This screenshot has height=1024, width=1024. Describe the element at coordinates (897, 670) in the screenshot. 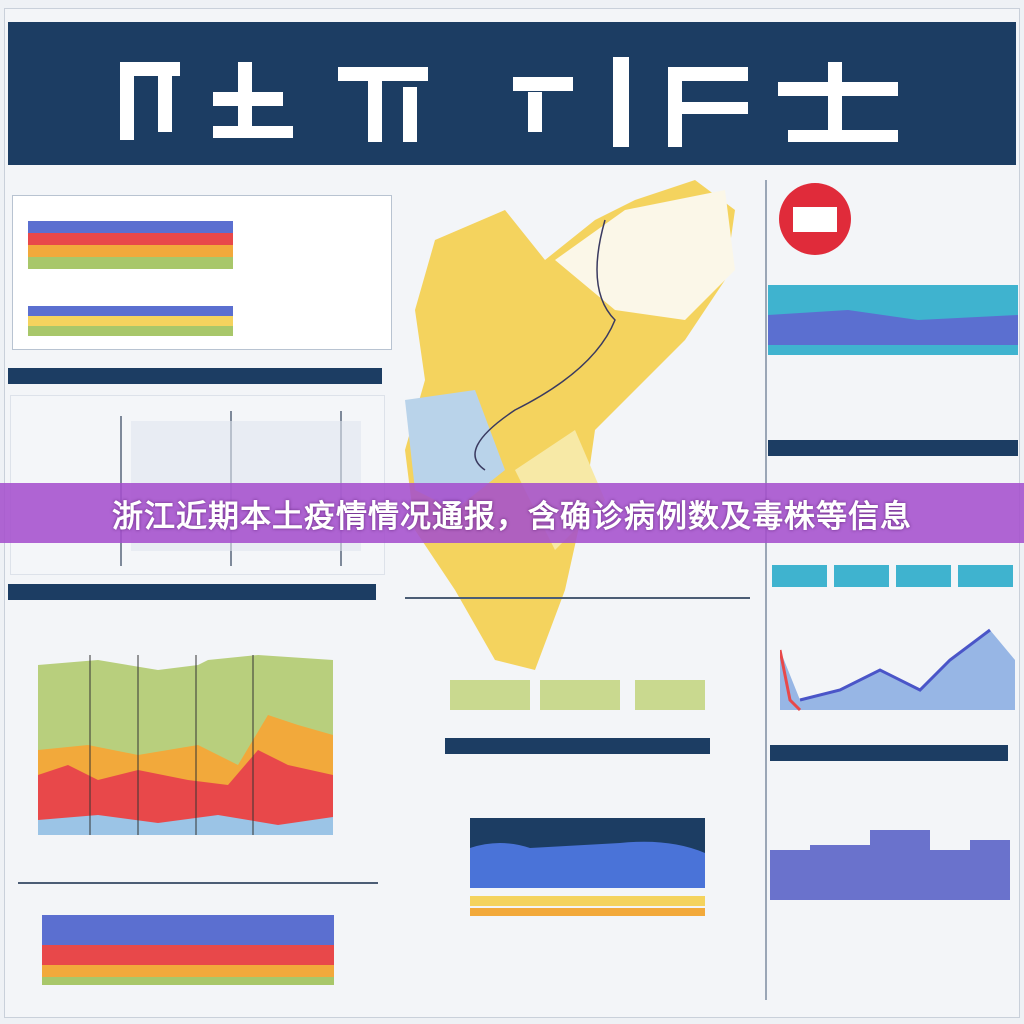

I see `right-line-chart` at that location.